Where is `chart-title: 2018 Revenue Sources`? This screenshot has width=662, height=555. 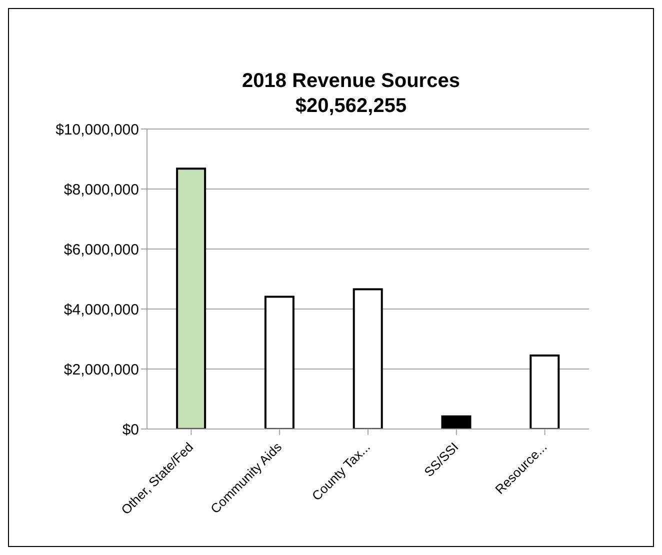 chart-title: 2018 Revenue Sources is located at coordinates (351, 81).